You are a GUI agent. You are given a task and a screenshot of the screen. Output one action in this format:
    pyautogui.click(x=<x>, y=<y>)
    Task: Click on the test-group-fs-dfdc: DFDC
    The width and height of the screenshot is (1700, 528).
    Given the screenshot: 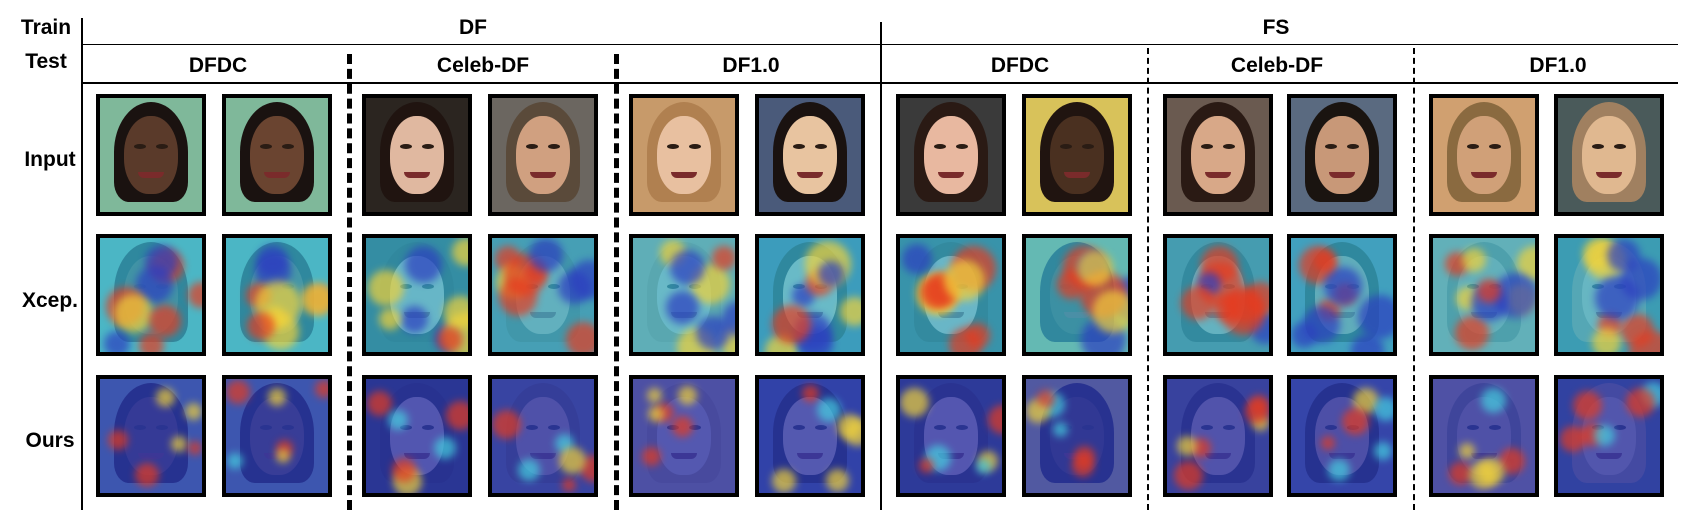 What is the action you would take?
    pyautogui.click(x=1020, y=65)
    